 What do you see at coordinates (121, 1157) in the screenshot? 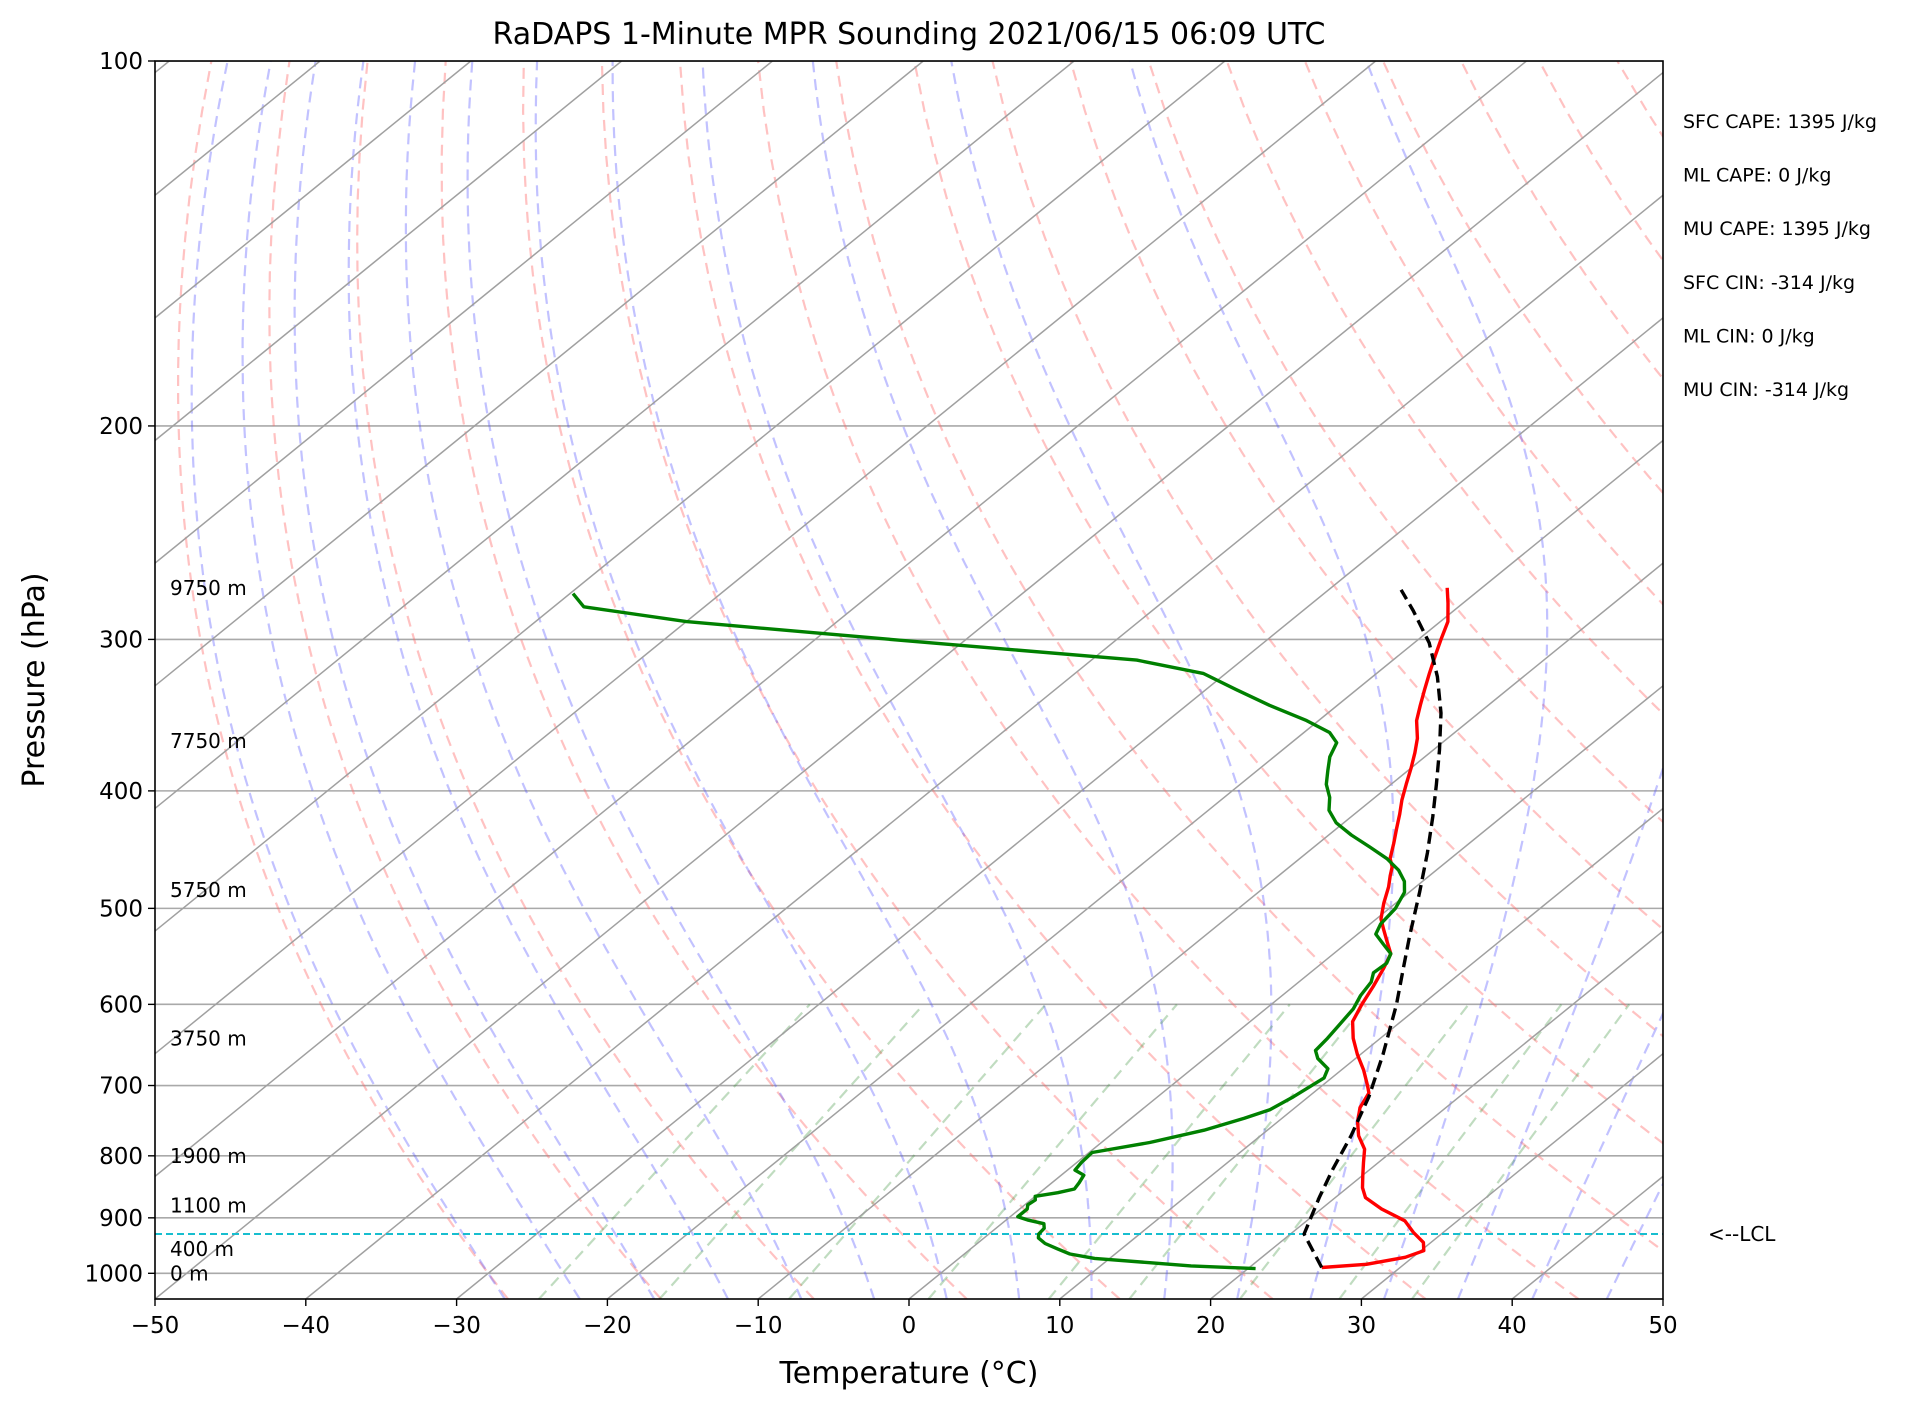
I see `y-tick-label: 800` at bounding box center [121, 1157].